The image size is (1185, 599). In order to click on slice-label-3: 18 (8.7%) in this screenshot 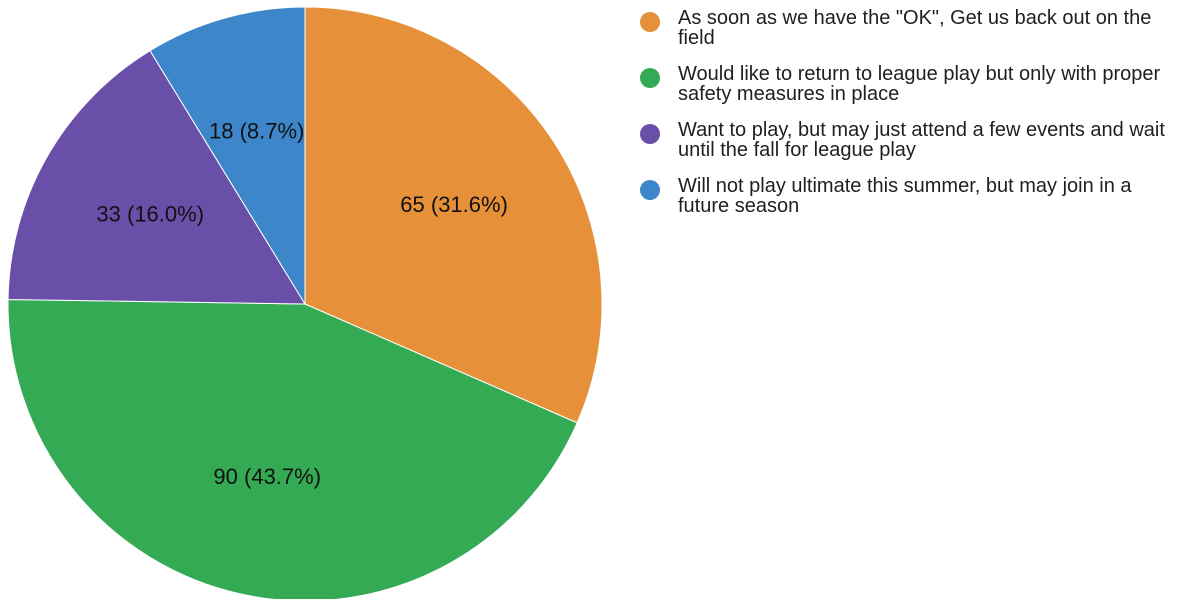, I will do `click(256, 130)`.